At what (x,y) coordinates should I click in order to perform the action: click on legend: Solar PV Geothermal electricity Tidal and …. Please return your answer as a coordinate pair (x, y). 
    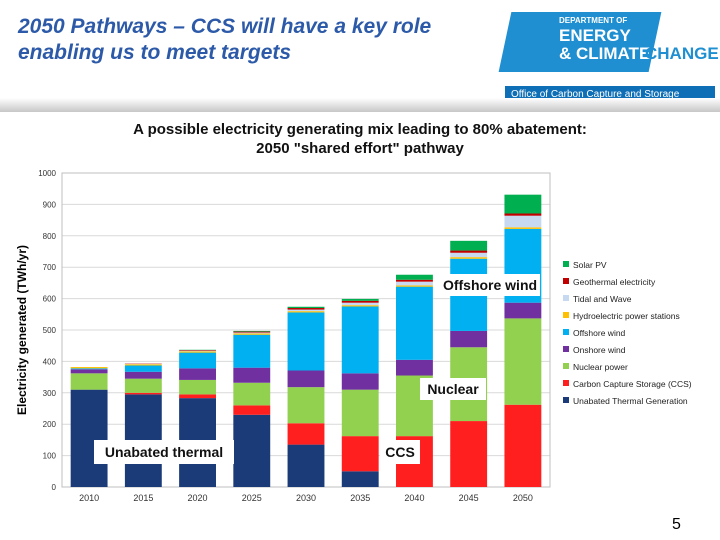
    Looking at the image, I should click on (627, 333).